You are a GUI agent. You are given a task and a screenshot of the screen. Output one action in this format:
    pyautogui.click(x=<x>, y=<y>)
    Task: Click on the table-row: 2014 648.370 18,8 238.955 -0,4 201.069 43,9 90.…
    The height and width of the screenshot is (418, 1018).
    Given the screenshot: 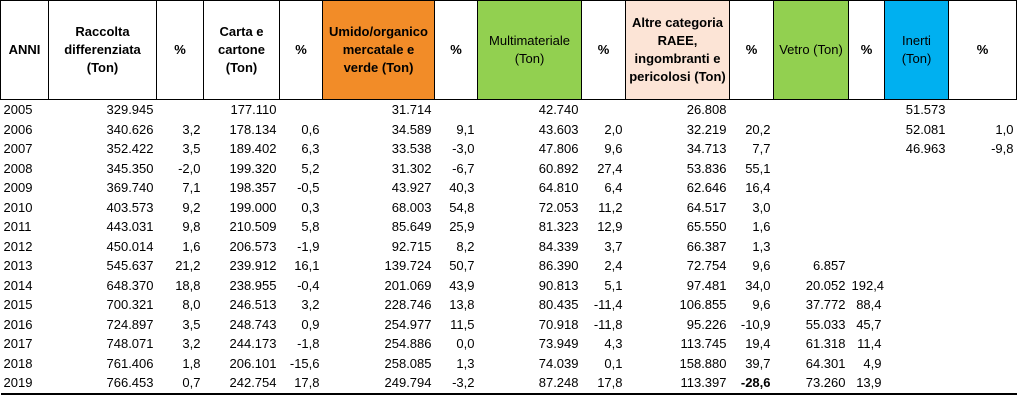 What is the action you would take?
    pyautogui.click(x=509, y=286)
    